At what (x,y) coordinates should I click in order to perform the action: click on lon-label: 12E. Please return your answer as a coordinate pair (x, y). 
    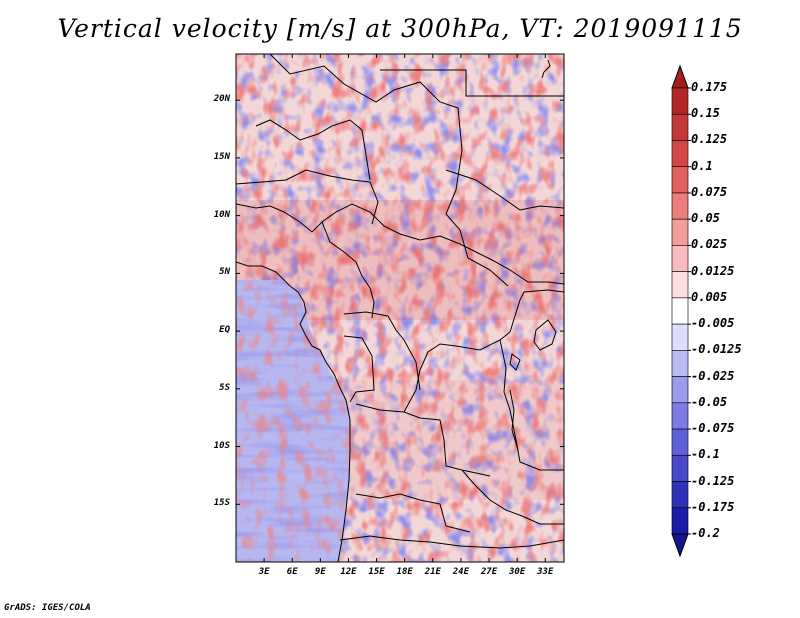
    Looking at the image, I should click on (348, 572).